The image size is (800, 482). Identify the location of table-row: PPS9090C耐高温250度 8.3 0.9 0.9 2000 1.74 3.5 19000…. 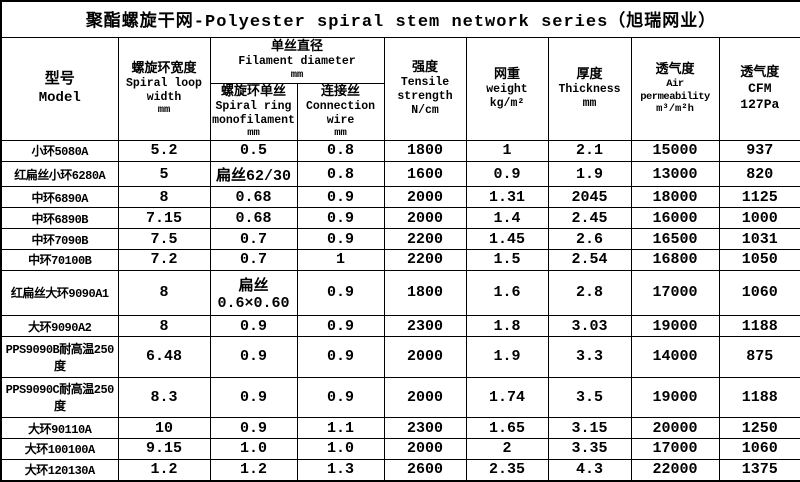
(400, 397).